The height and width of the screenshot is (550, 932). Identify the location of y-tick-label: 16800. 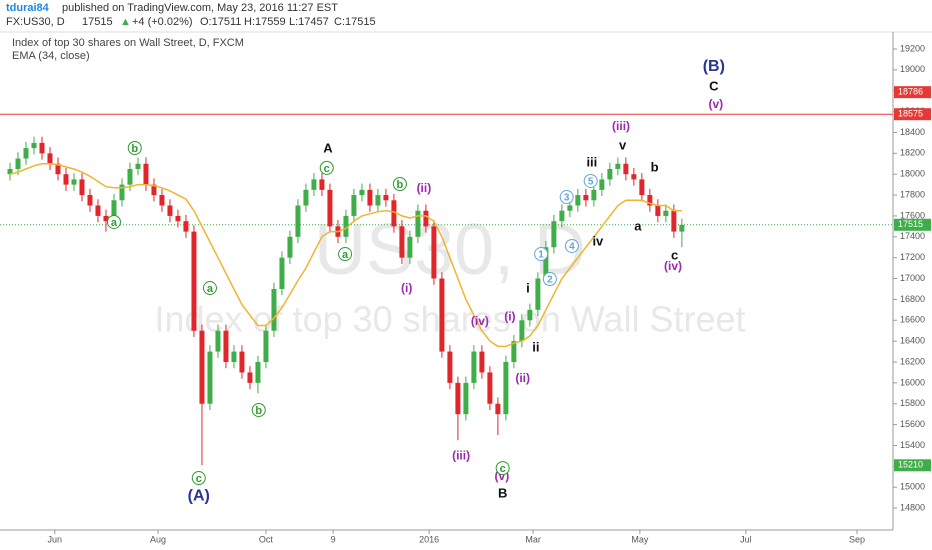
(912, 299).